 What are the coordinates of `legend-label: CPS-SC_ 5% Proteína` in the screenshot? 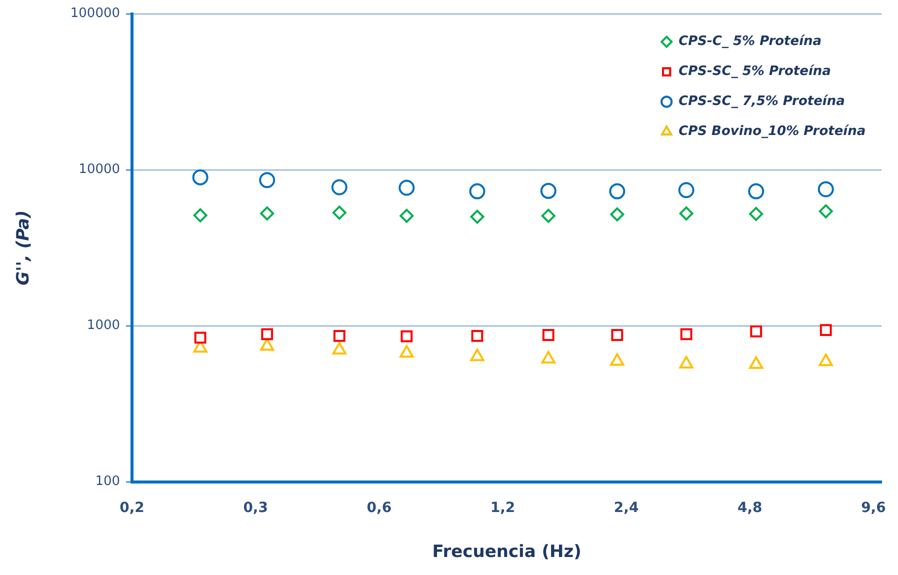 It's located at (754, 72).